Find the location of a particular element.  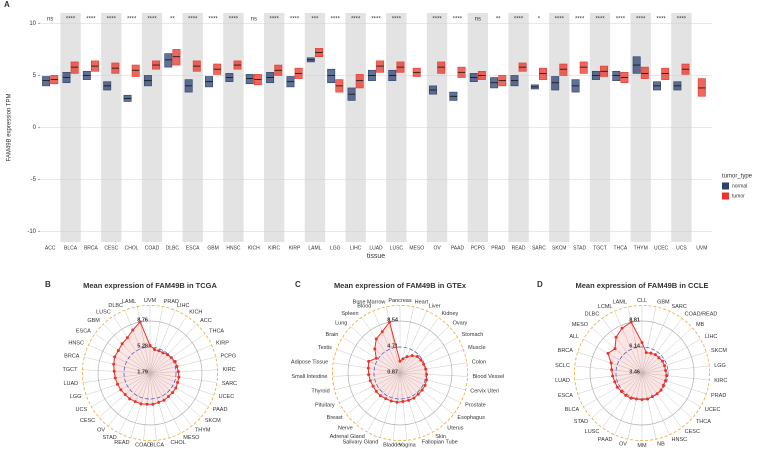

category-label: UCEC is located at coordinates (227, 397).